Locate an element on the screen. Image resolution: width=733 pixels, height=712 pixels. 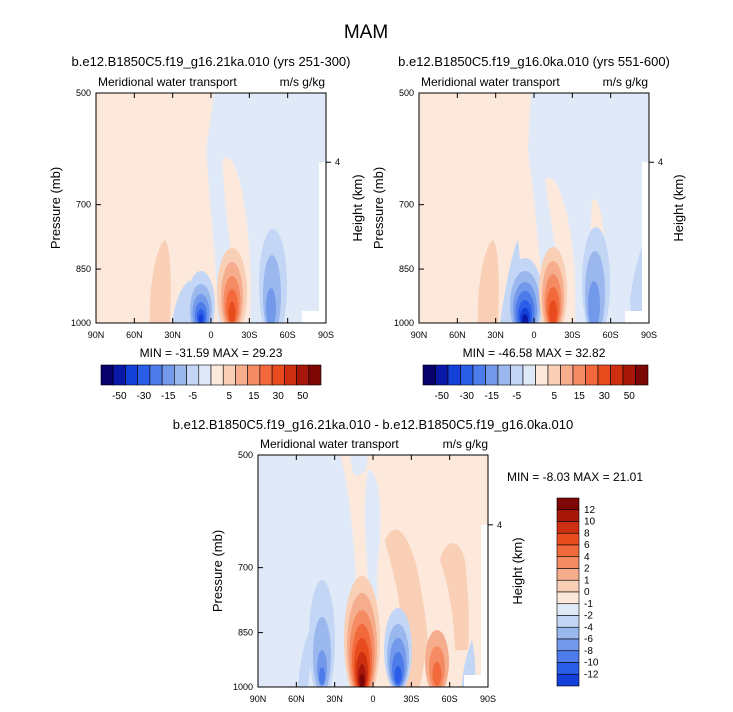
colorbar-label: 10 is located at coordinates (590, 522).